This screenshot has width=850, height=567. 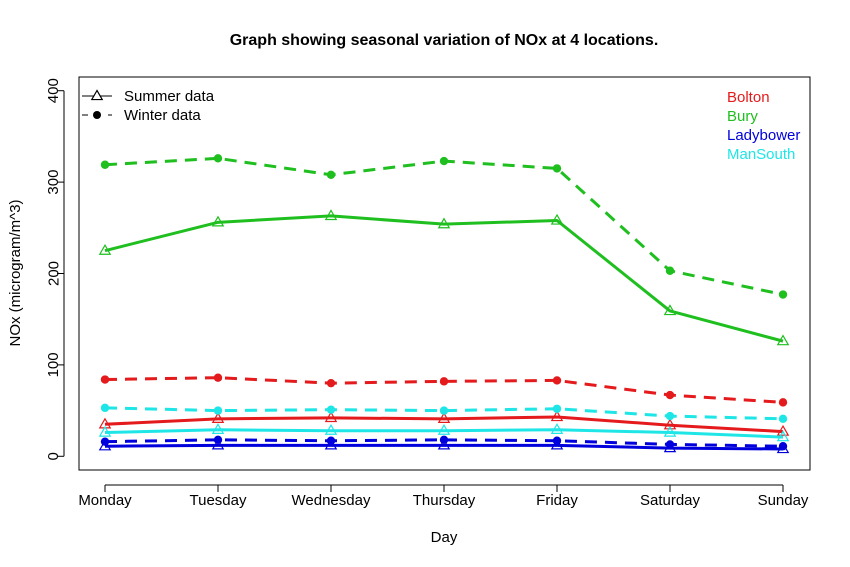 I want to click on location-legend: Bolton Bury Ladybower ManSouth, so click(x=763, y=126).